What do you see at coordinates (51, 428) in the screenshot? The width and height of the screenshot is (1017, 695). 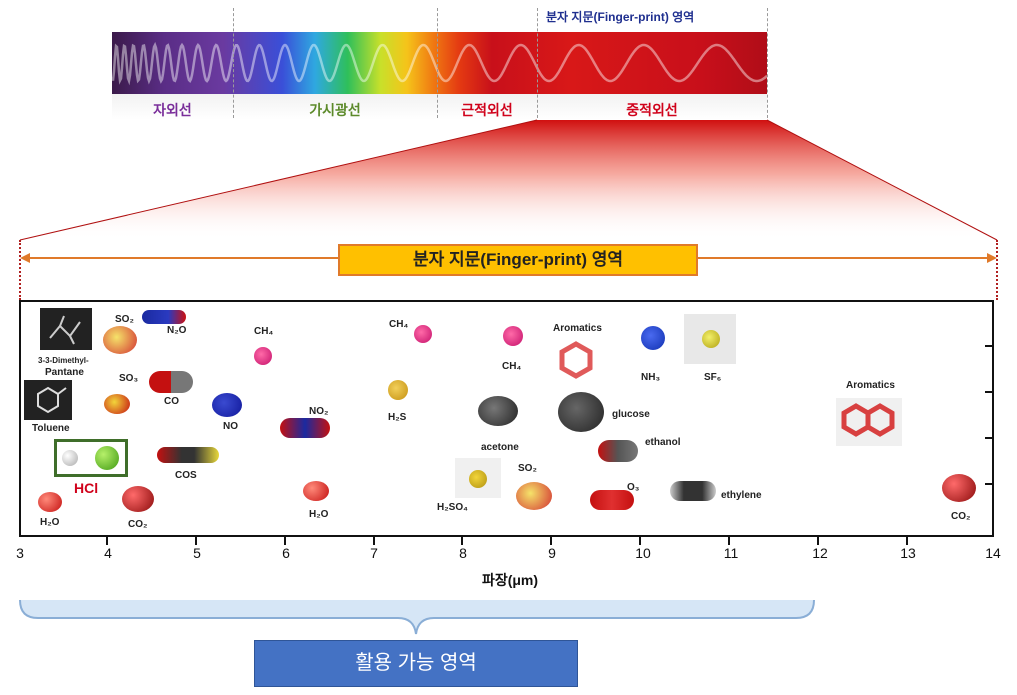 I see `label-toluene: Toluene` at bounding box center [51, 428].